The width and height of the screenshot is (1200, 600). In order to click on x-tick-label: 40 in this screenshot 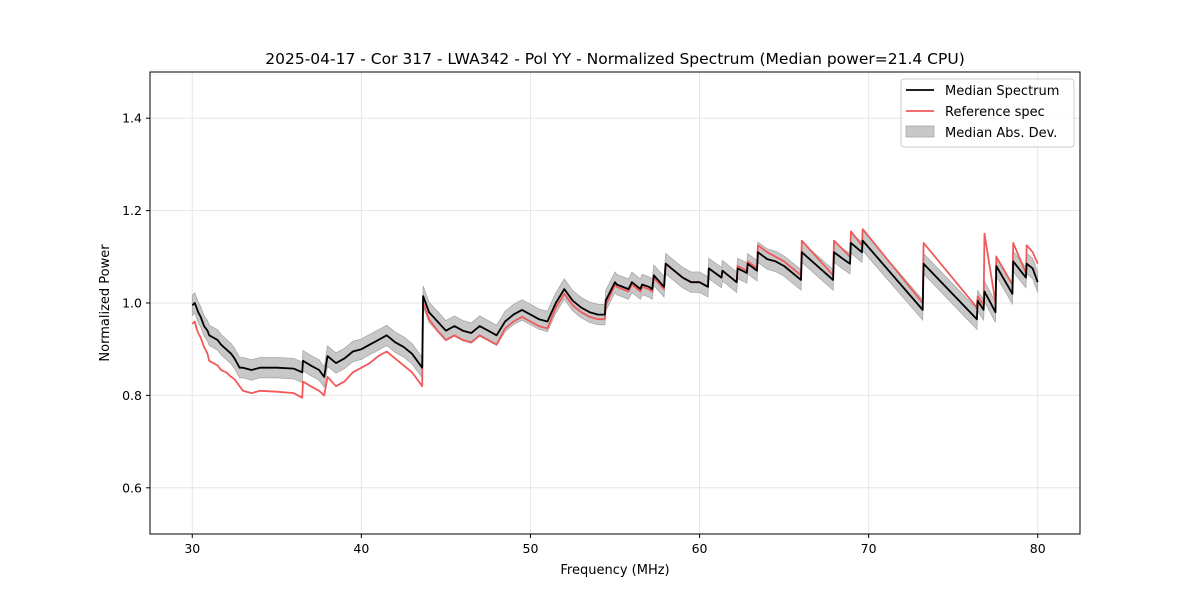, I will do `click(361, 548)`.